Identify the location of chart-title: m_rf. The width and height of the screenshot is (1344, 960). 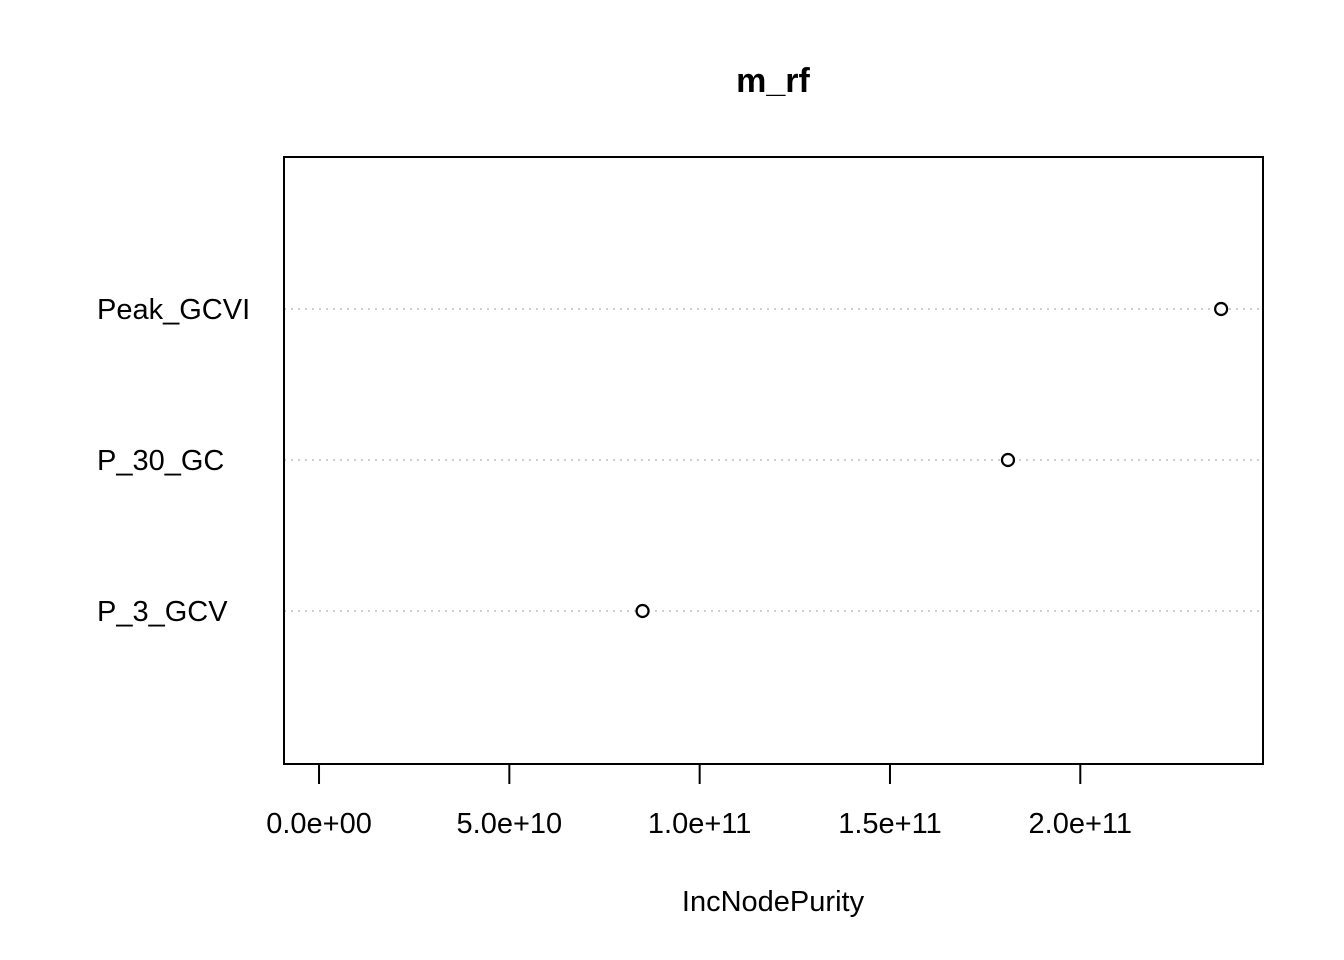
(773, 81).